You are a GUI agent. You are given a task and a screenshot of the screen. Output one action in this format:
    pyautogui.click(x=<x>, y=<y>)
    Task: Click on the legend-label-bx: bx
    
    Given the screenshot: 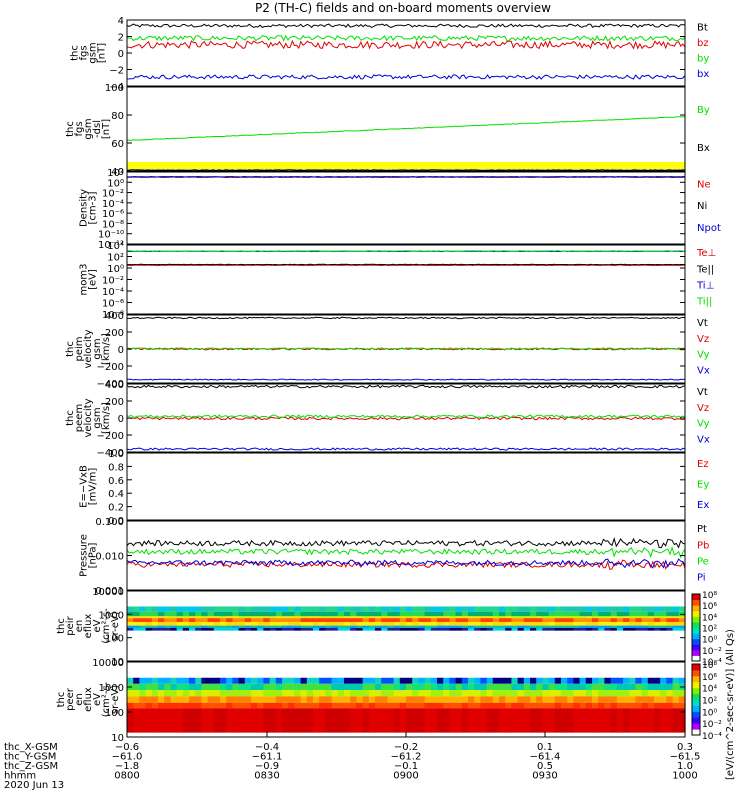 What is the action you would take?
    pyautogui.click(x=703, y=74)
    